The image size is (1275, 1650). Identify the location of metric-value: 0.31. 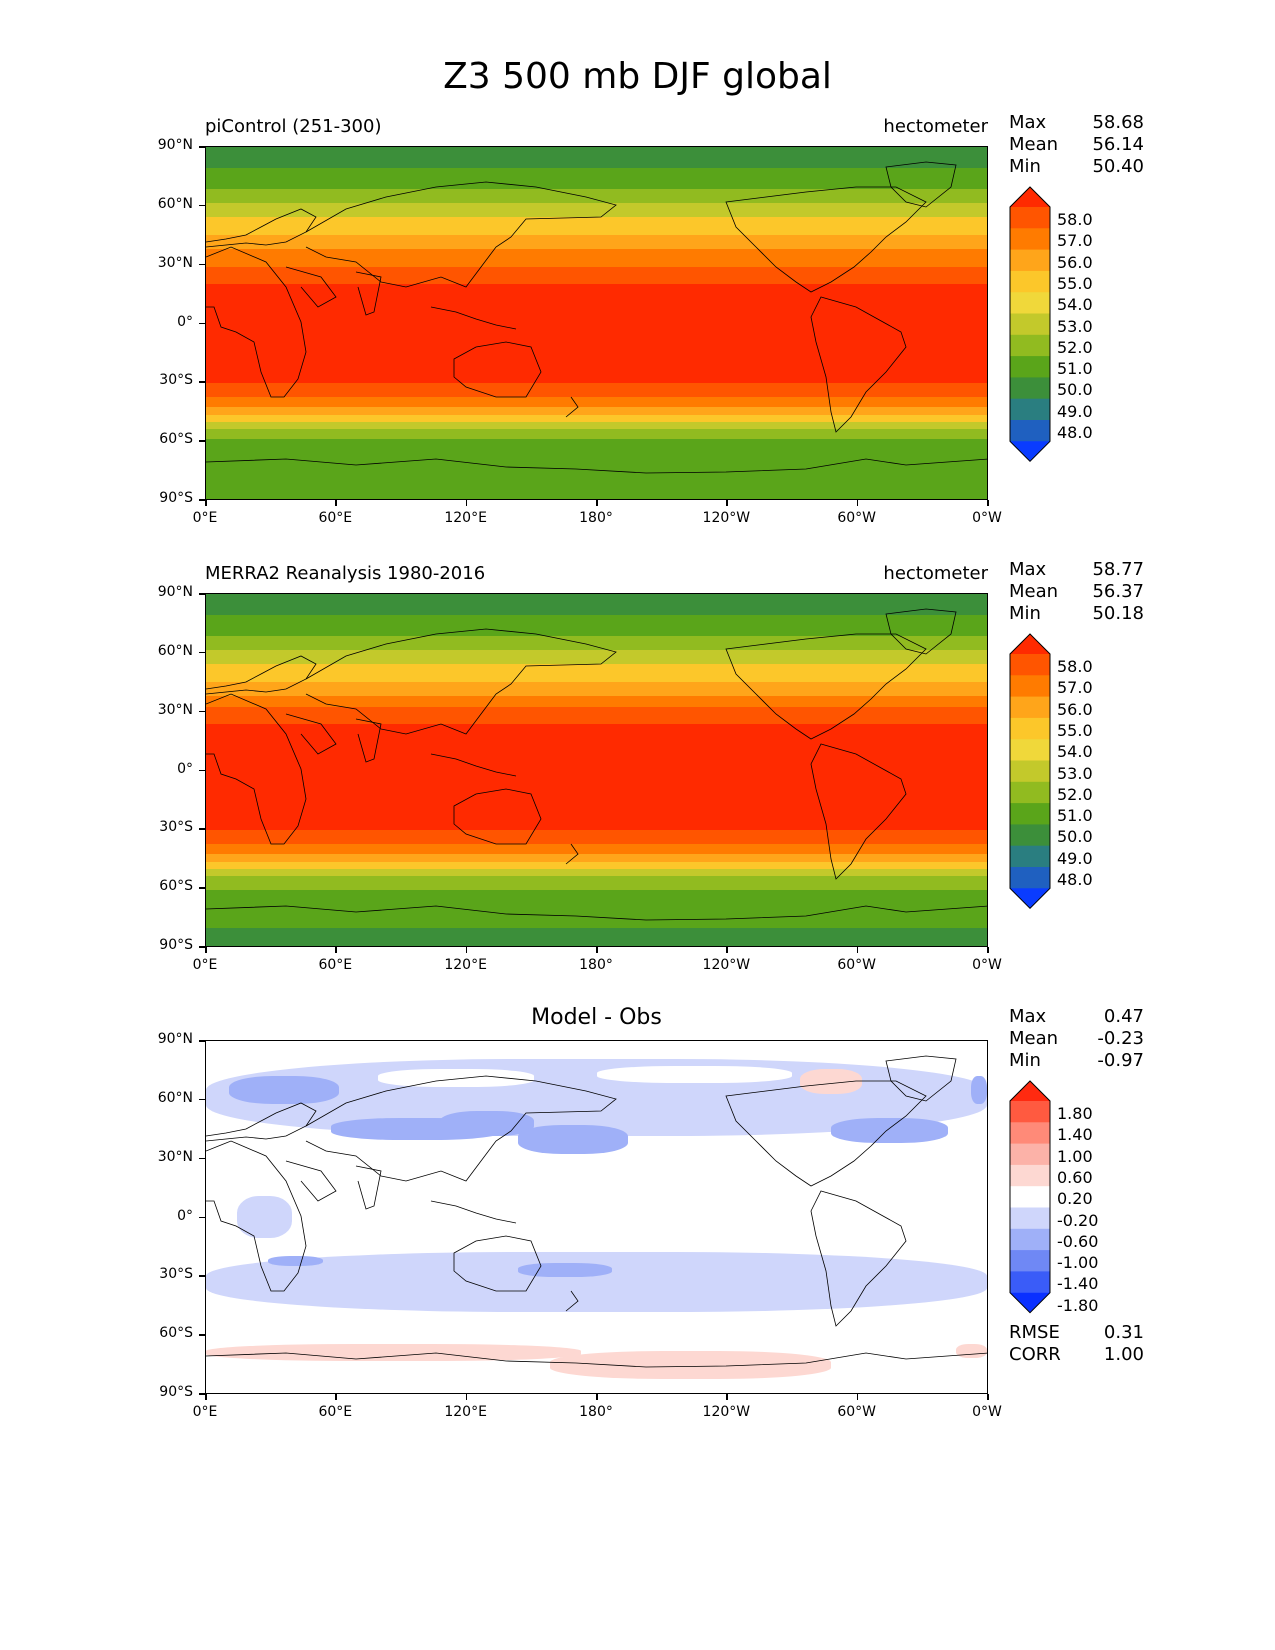
(1123, 1332).